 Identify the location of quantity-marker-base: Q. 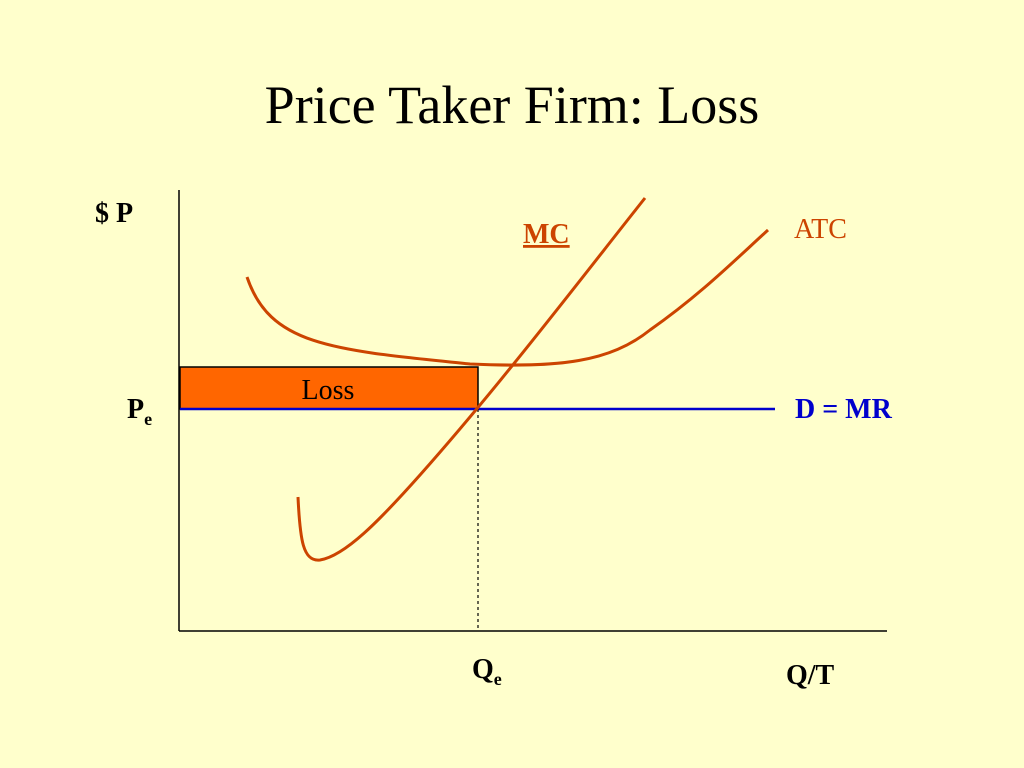
(483, 669).